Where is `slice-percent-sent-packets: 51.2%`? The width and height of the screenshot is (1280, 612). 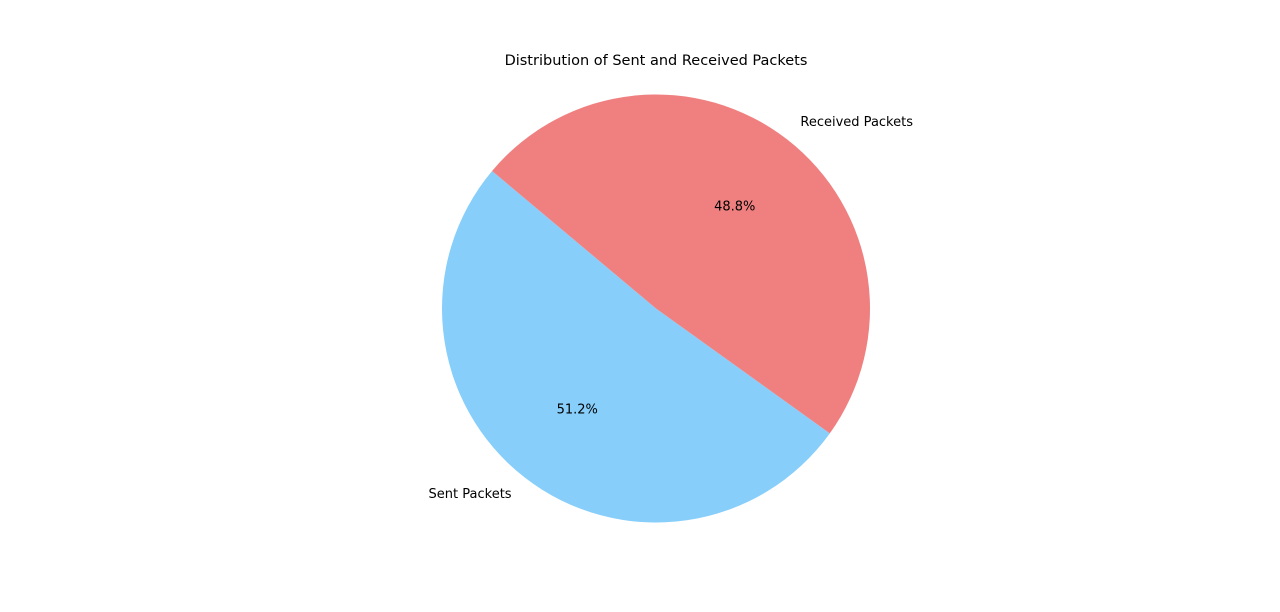 slice-percent-sent-packets: 51.2% is located at coordinates (577, 409).